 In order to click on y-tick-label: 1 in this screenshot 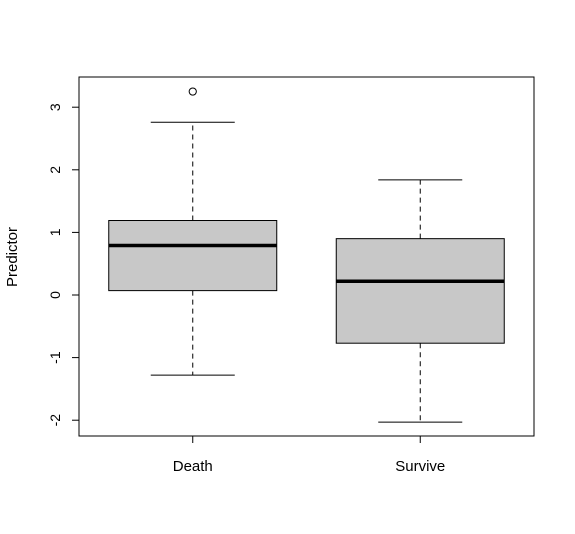, I will do `click(55, 232)`.